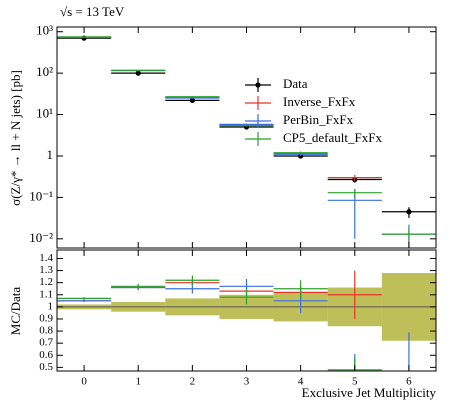 The image size is (450, 407). What do you see at coordinates (193, 382) in the screenshot?
I see `x-tick-label: 2` at bounding box center [193, 382].